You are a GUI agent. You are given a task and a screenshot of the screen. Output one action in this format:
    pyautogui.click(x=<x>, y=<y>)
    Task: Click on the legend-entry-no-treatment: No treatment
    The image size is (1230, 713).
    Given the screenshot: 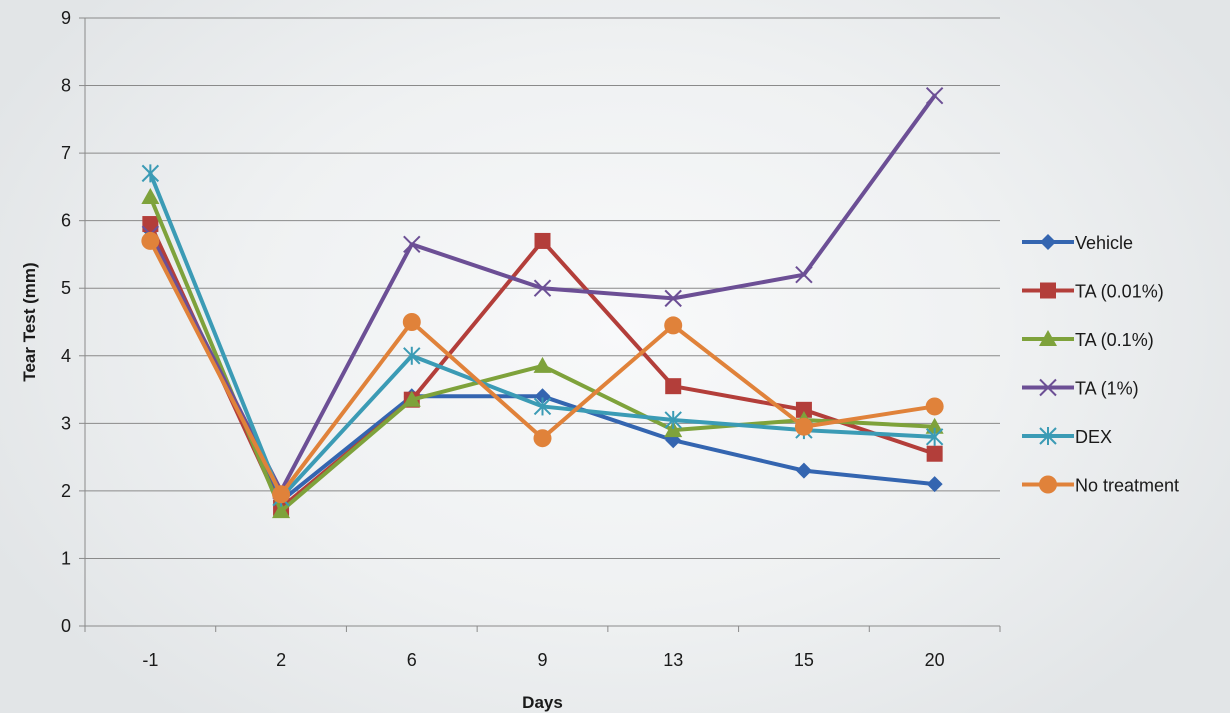 What is the action you would take?
    pyautogui.click(x=1100, y=485)
    